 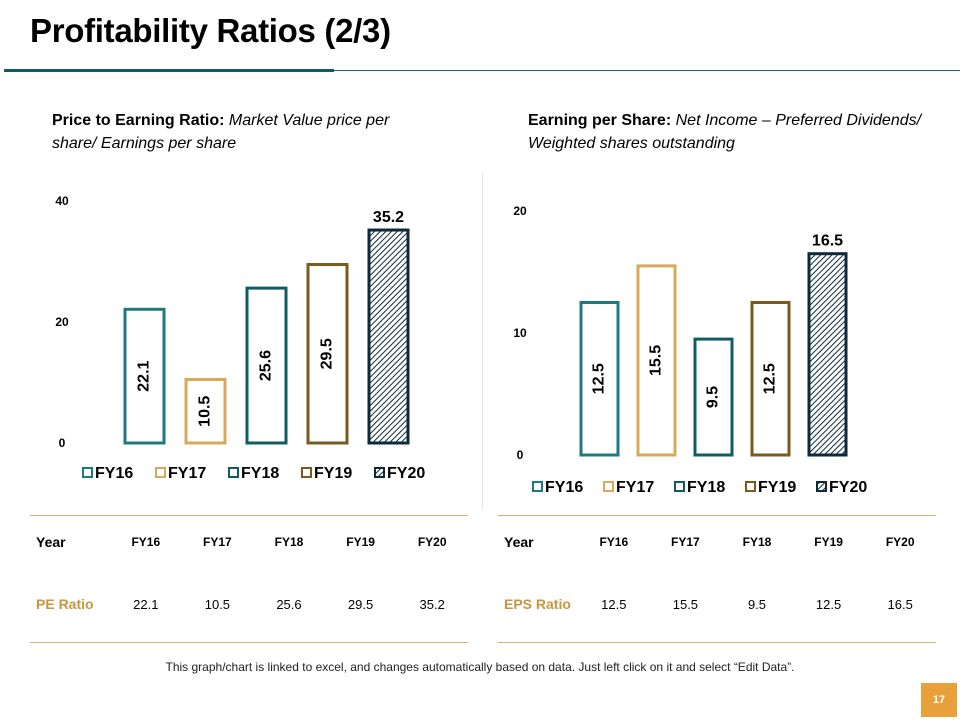 I want to click on eps-legend-swatch-fy19, so click(x=750, y=486).